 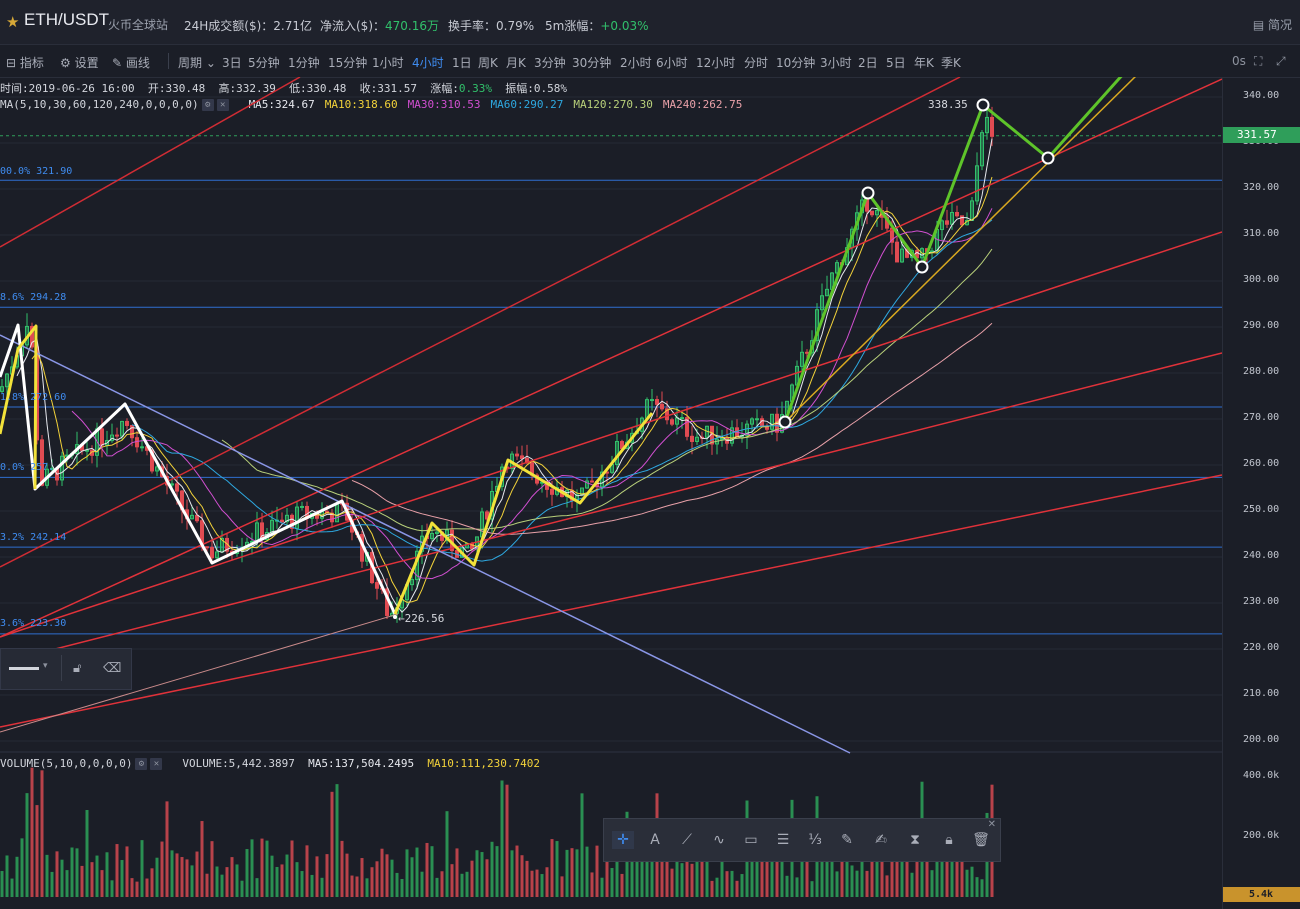 I want to click on wave-icon: ∿, so click(x=719, y=840).